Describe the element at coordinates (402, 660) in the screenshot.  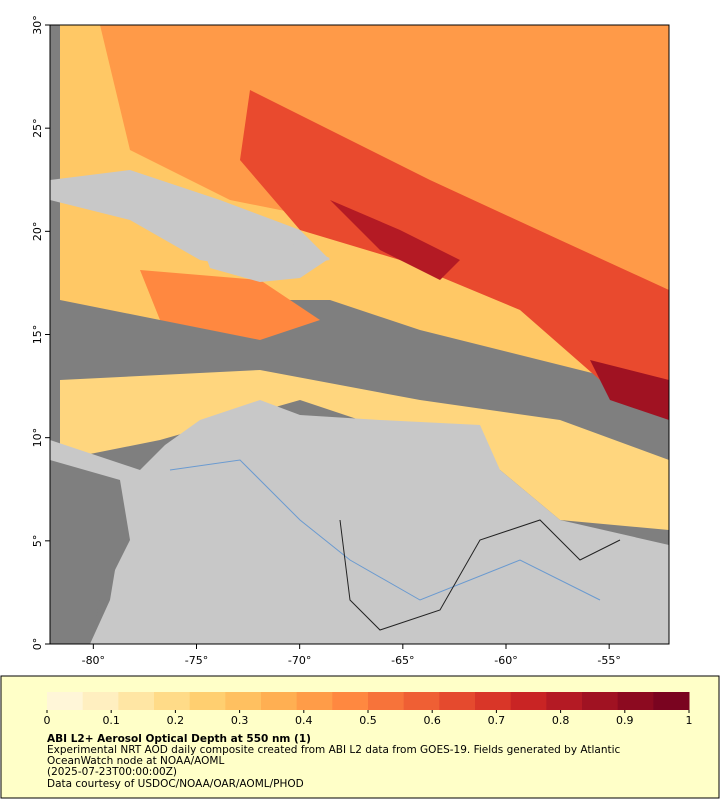
I see `x-tick-label: -65°` at that location.